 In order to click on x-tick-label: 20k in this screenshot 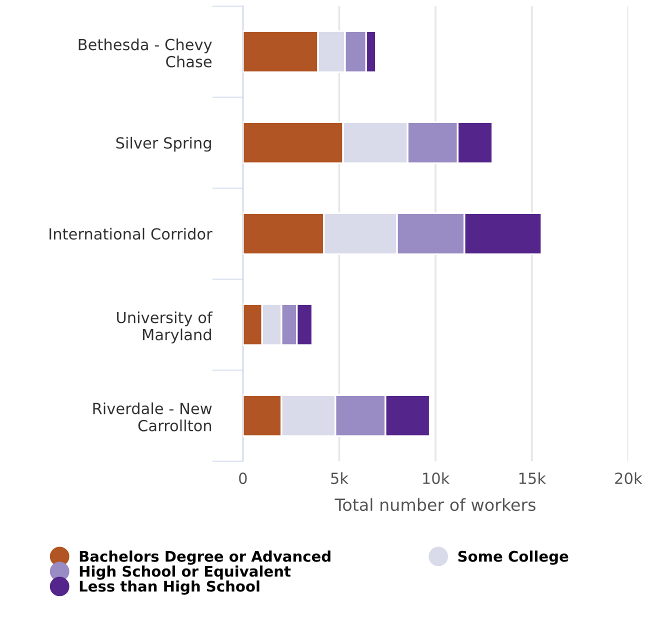, I will do `click(628, 478)`.